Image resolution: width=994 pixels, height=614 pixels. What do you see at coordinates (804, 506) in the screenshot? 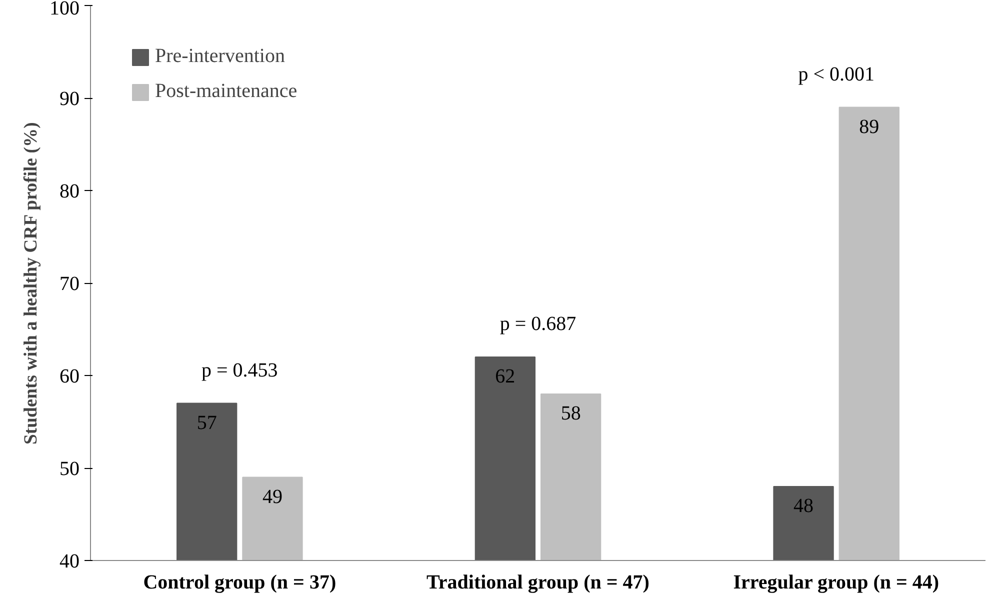
I see `data-label: 48` at bounding box center [804, 506].